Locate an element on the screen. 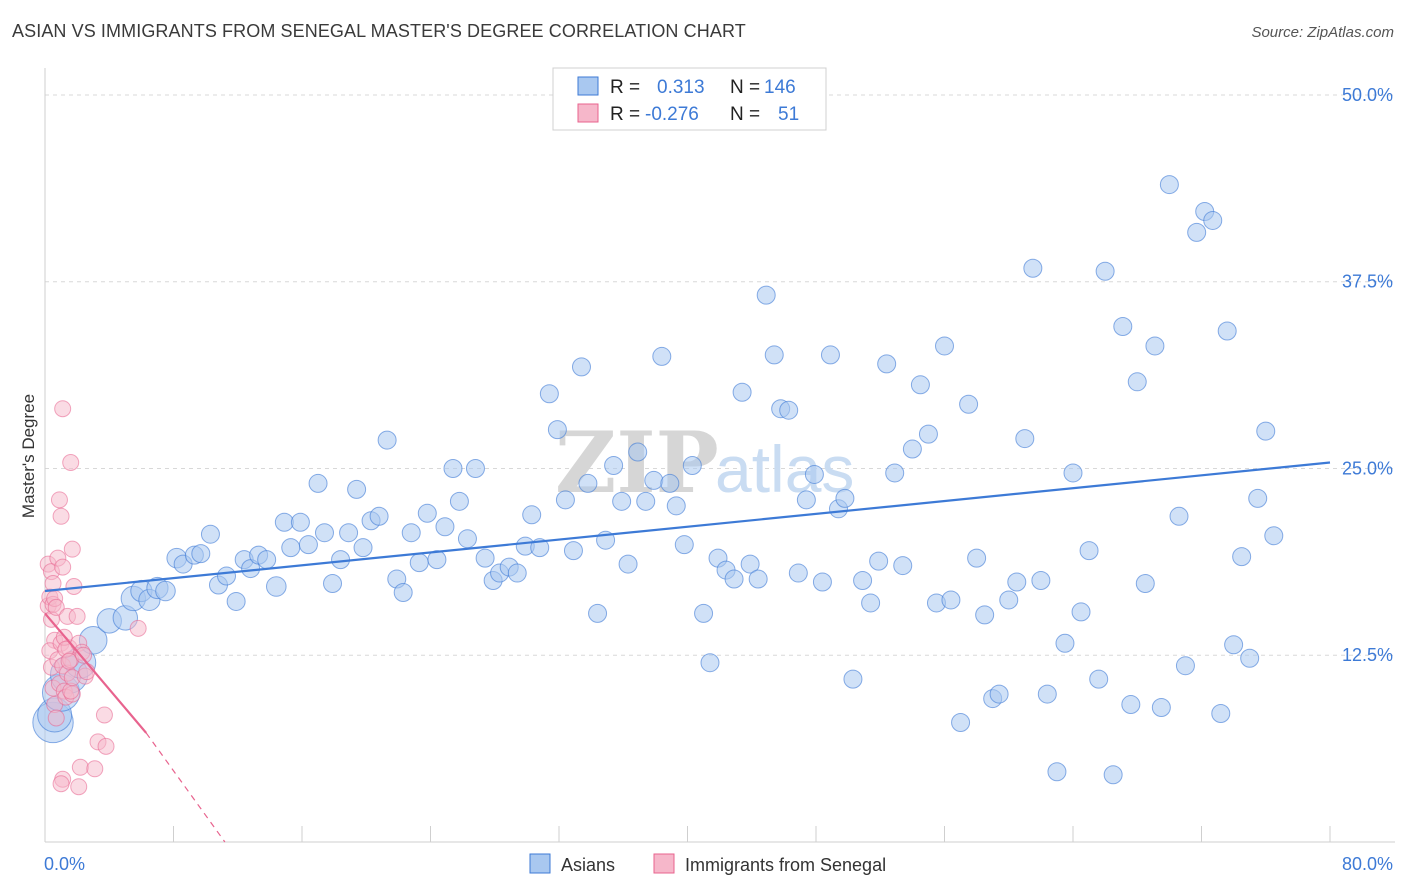  y-tick-label: 25.0% is located at coordinates (1367, 468).